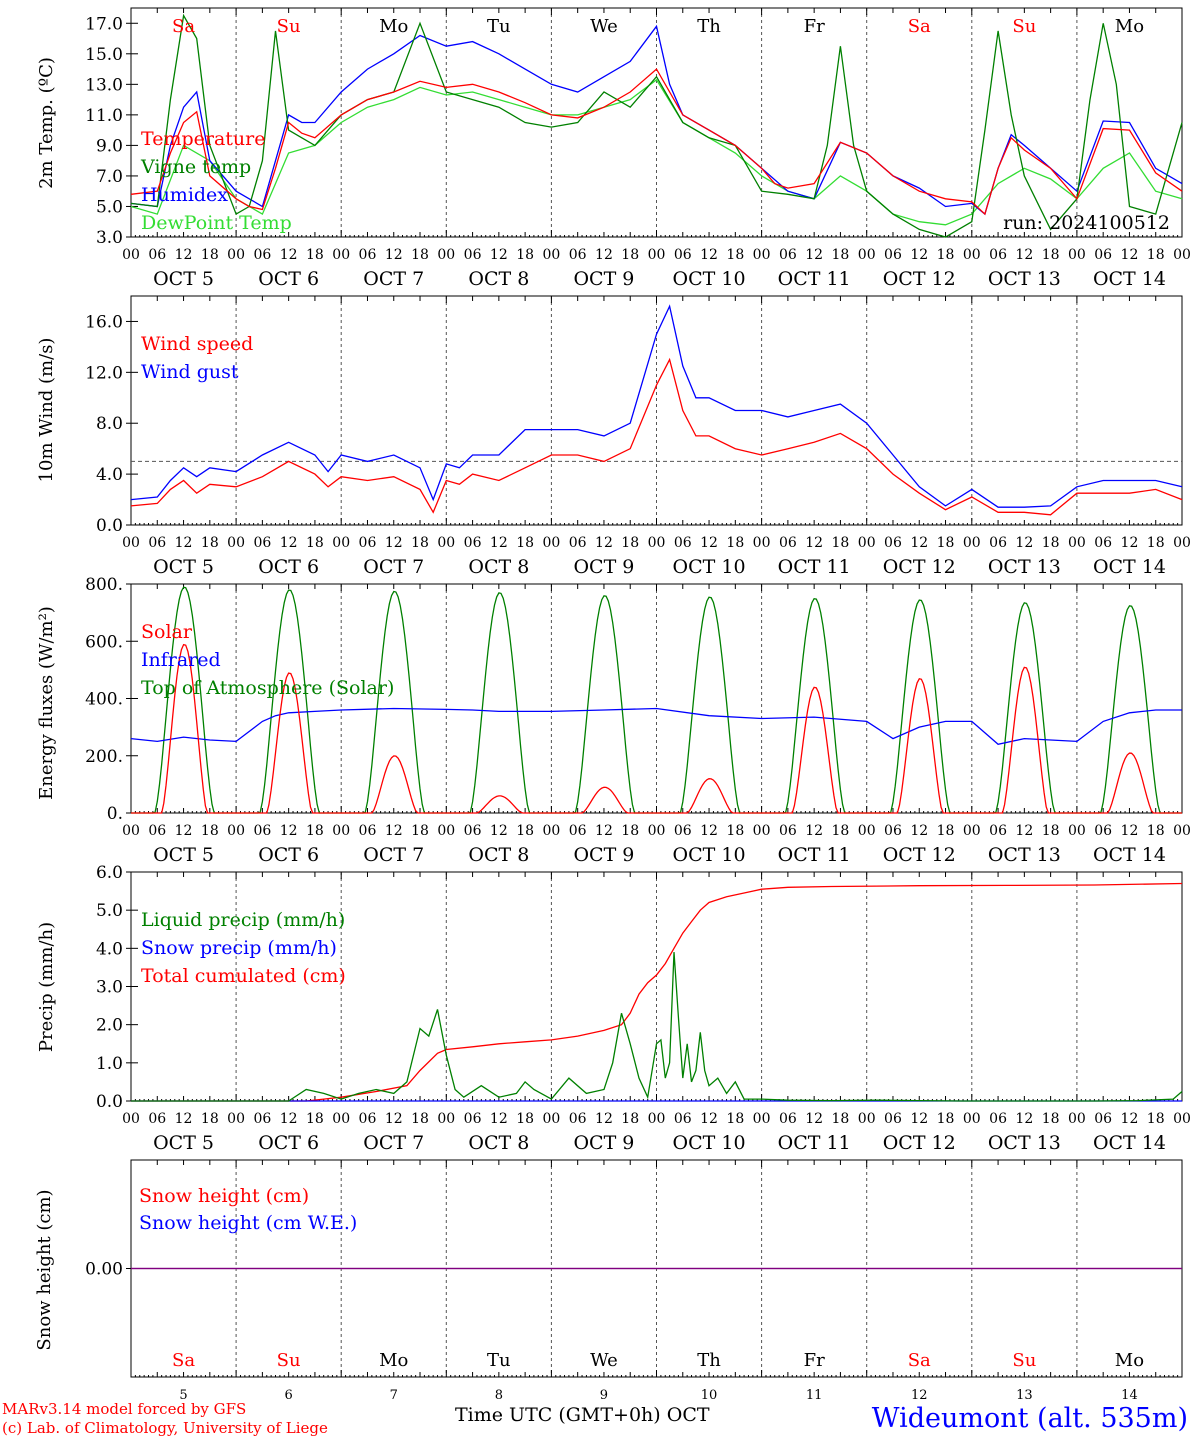 Image resolution: width=1194 pixels, height=1440 pixels. I want to click on day-number-label: 9, so click(604, 1395).